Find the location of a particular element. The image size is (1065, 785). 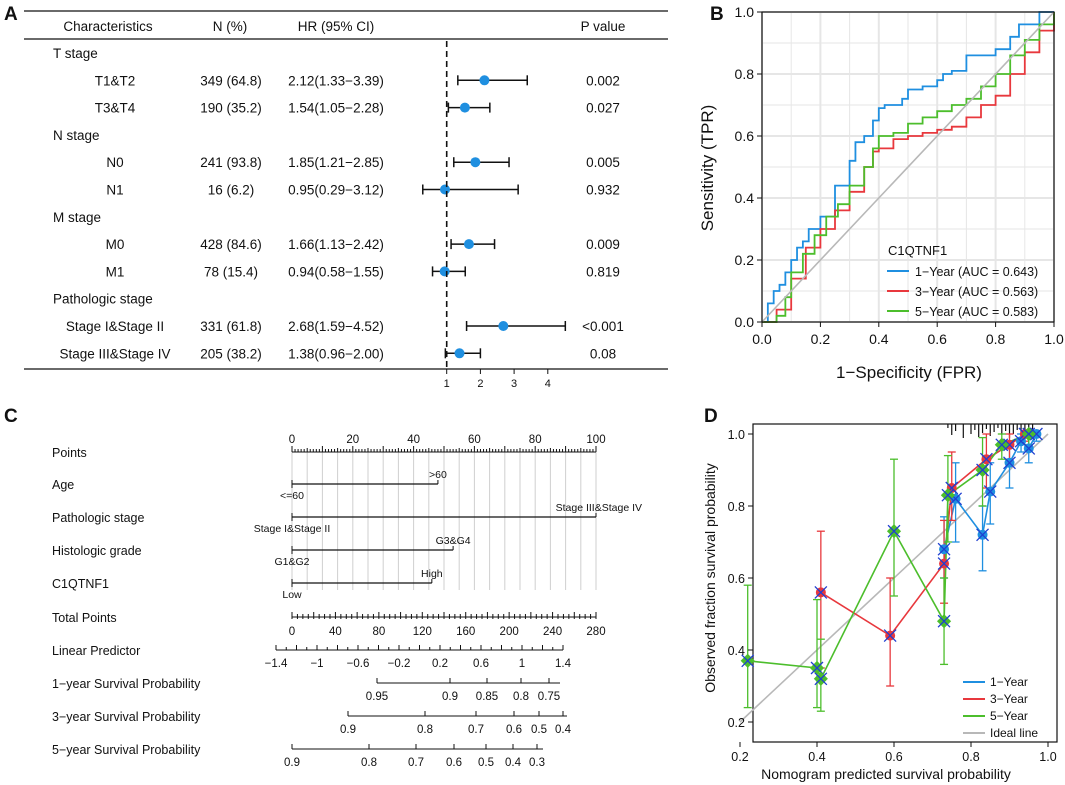

roc-y-tick-label: 0.0 is located at coordinates (745, 322).